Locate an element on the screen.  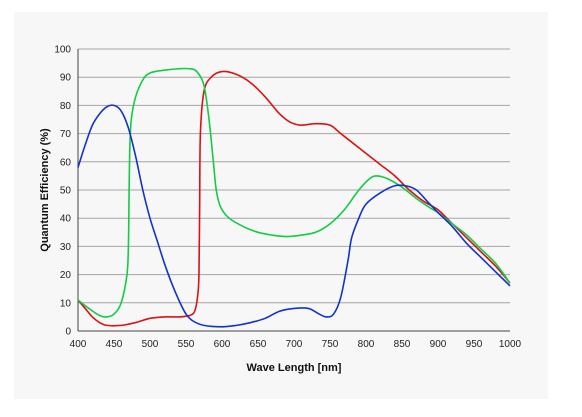
x-tick-label: 1000 is located at coordinates (510, 344).